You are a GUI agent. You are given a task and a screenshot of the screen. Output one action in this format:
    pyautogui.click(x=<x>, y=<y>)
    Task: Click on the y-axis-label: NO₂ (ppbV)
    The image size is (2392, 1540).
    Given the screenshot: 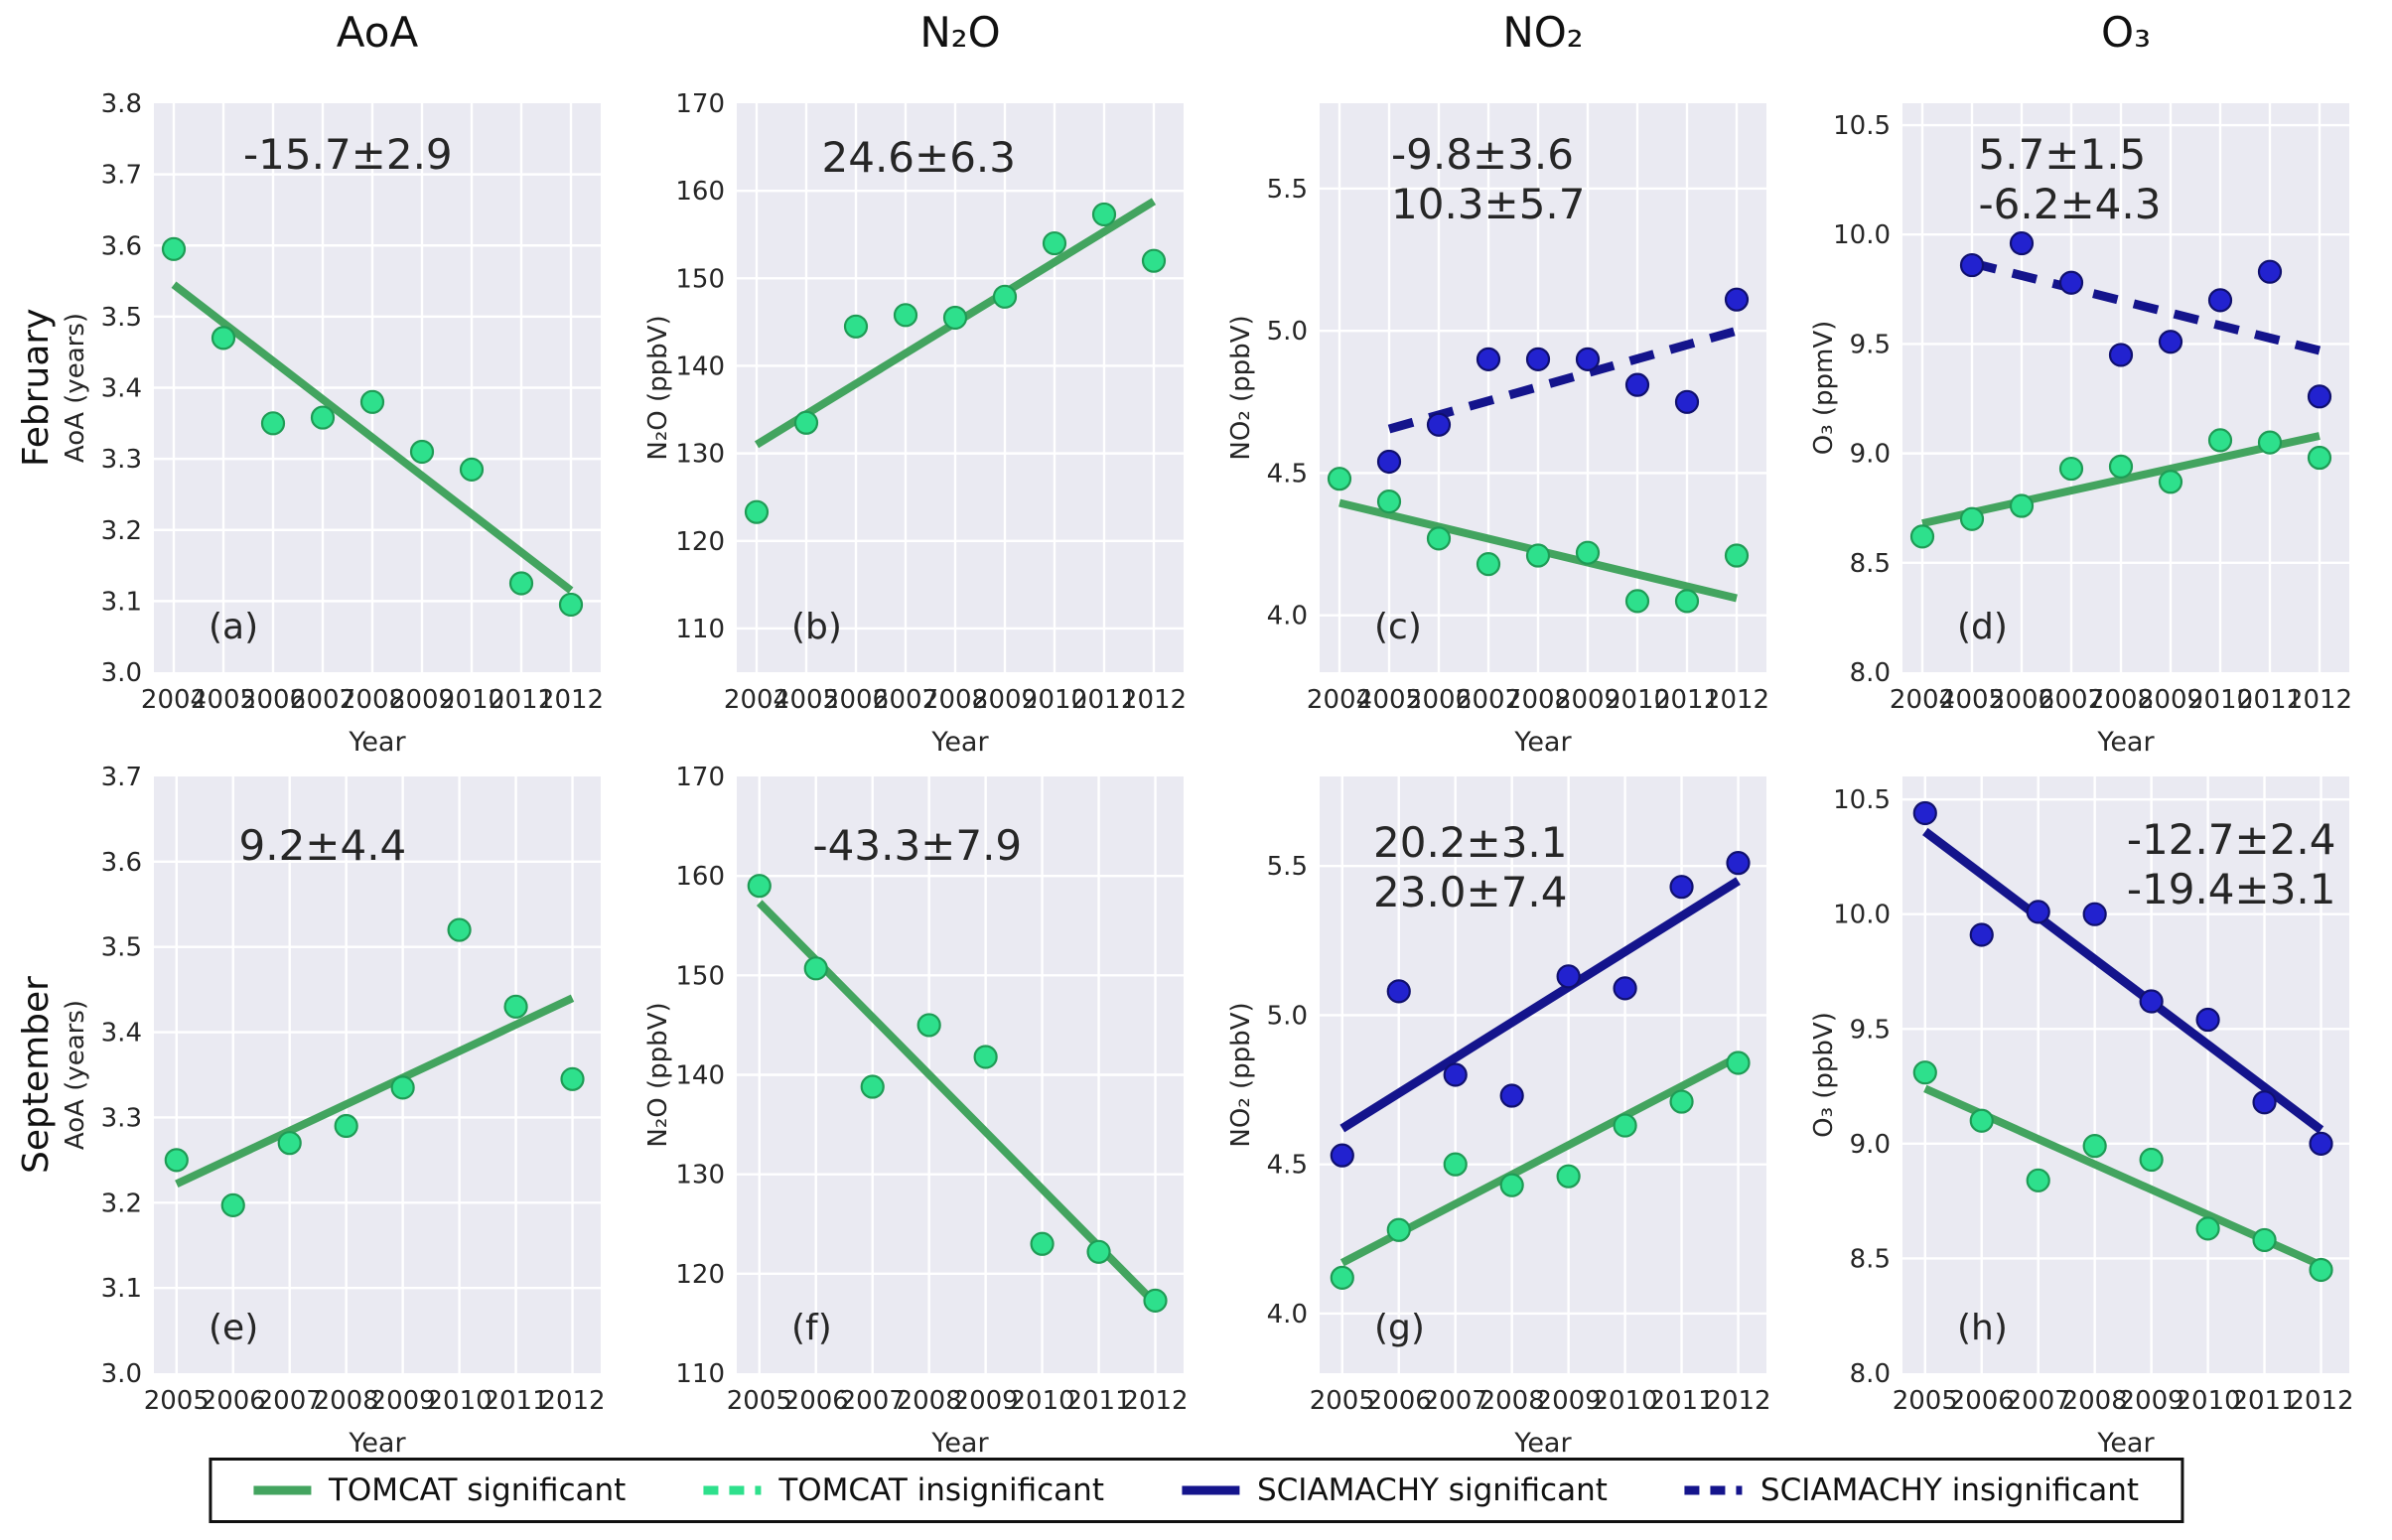 What is the action you would take?
    pyautogui.click(x=1241, y=1074)
    